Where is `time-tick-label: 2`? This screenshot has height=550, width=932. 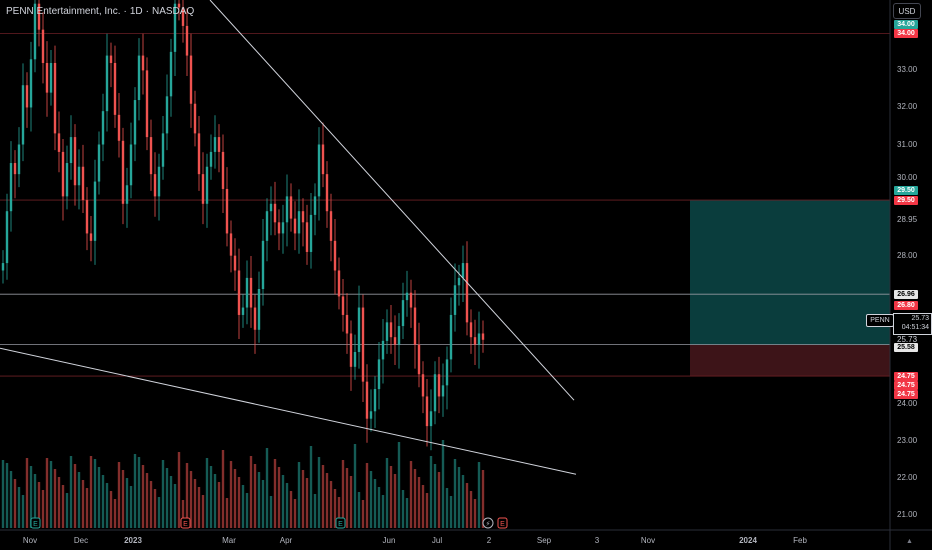 time-tick-label: 2 is located at coordinates (489, 540).